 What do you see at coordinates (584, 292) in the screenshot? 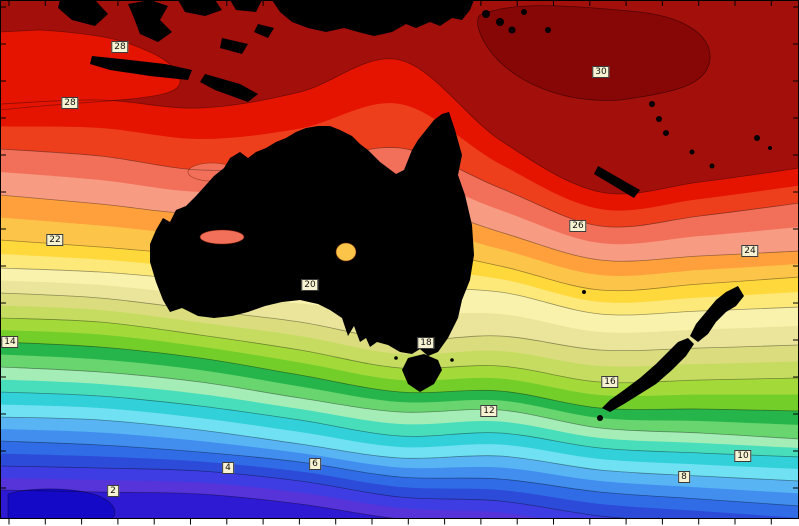
I see `norfolk-island` at bounding box center [584, 292].